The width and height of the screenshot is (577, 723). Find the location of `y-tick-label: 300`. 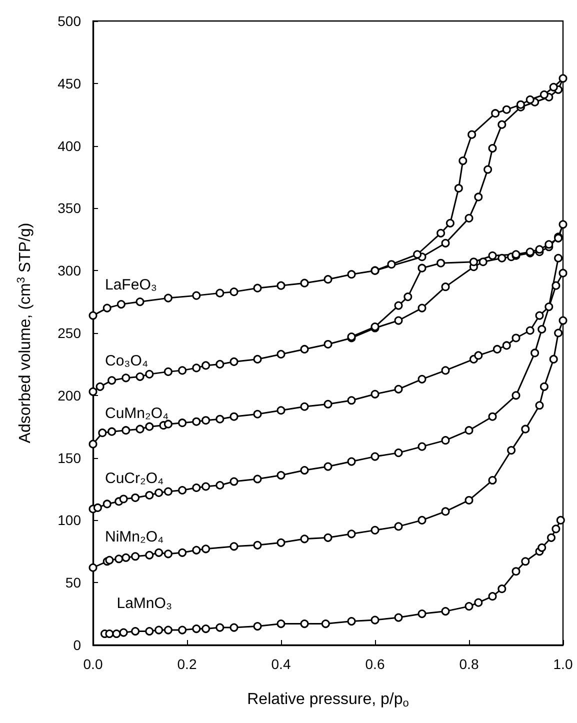

y-tick-label: 300 is located at coordinates (70, 270).